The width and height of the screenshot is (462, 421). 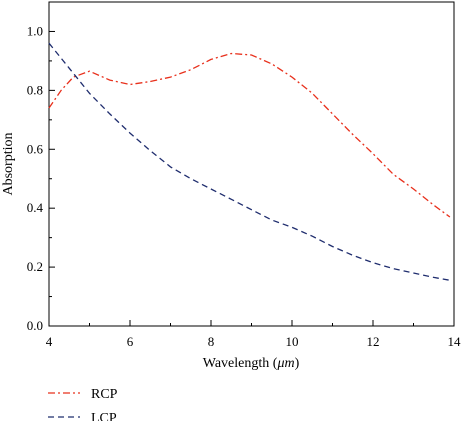 What do you see at coordinates (292, 341) in the screenshot?
I see `x-tick-label: 10` at bounding box center [292, 341].